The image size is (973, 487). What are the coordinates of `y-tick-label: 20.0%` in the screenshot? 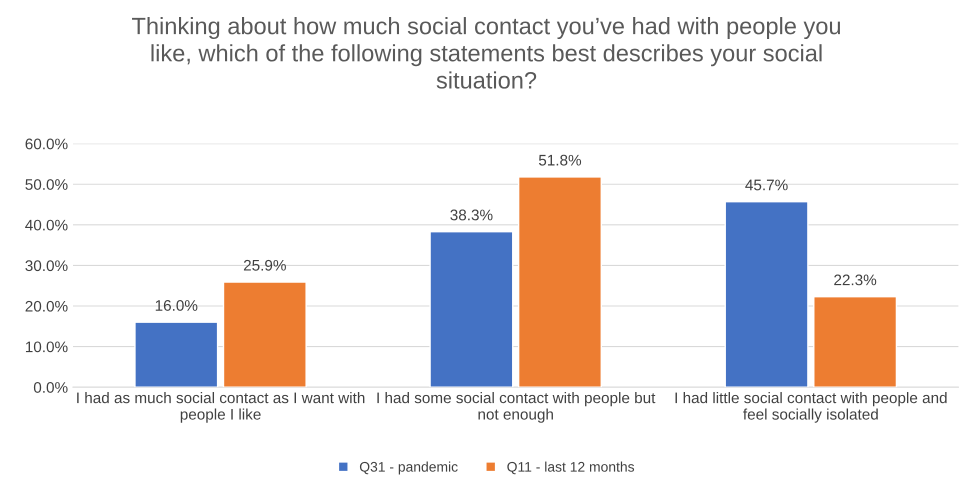 It's located at (47, 306).